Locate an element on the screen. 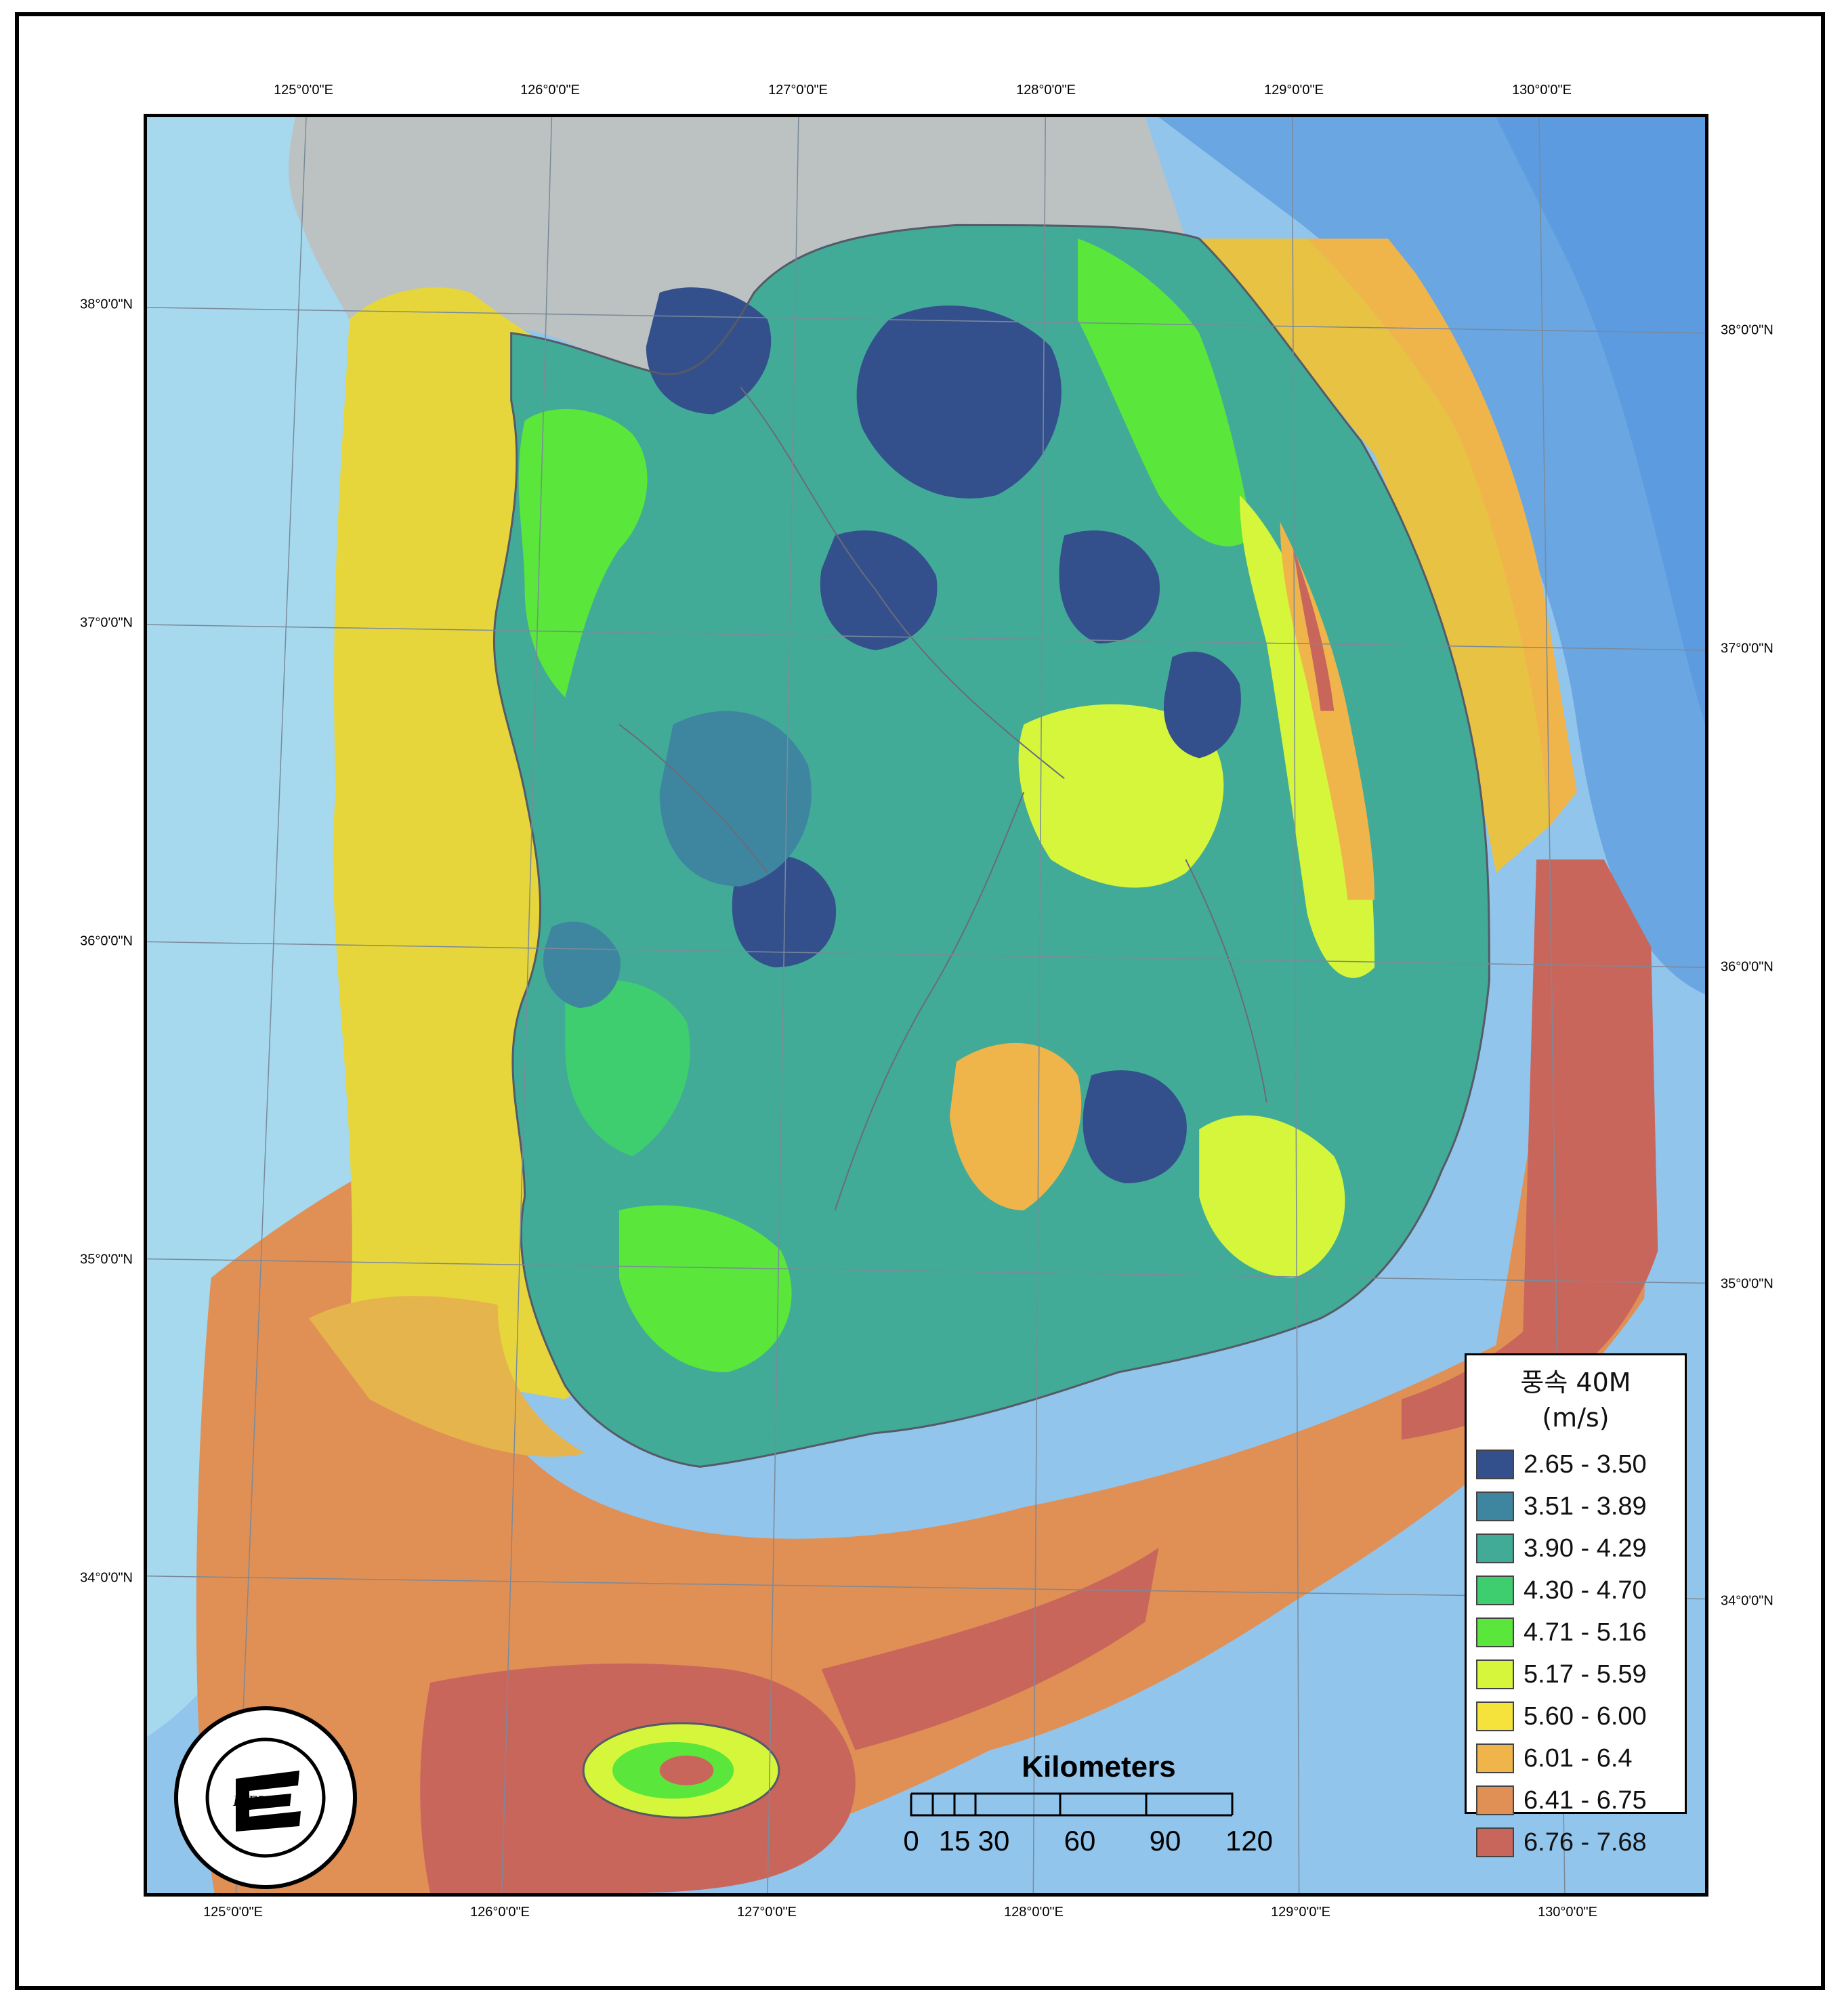 This screenshot has width=1848, height=2009. legend-label: 6.76 - 7.68 is located at coordinates (1585, 1842).